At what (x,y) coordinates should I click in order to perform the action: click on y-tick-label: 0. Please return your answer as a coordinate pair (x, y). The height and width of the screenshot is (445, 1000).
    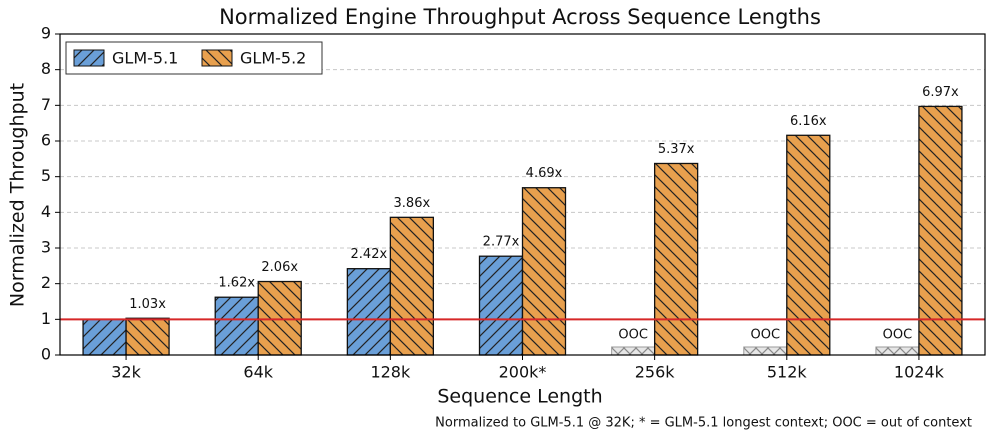
    Looking at the image, I should click on (46, 354).